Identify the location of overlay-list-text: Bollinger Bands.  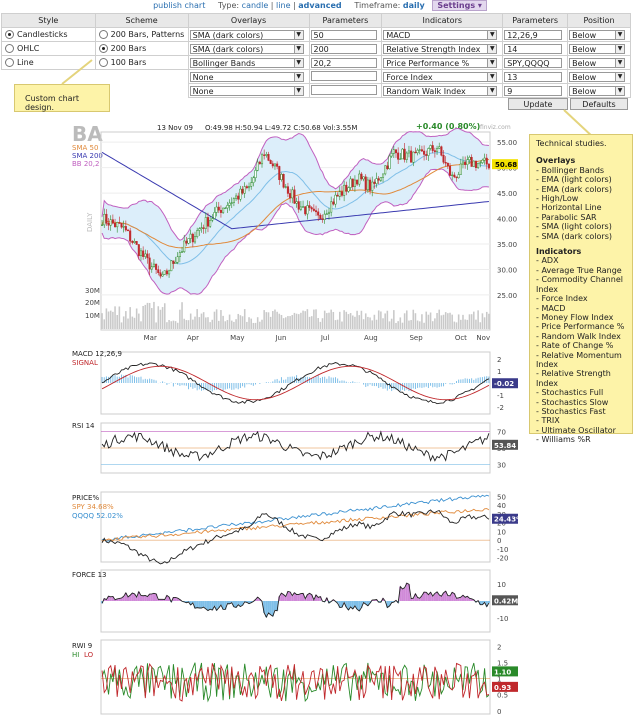
(573, 170).